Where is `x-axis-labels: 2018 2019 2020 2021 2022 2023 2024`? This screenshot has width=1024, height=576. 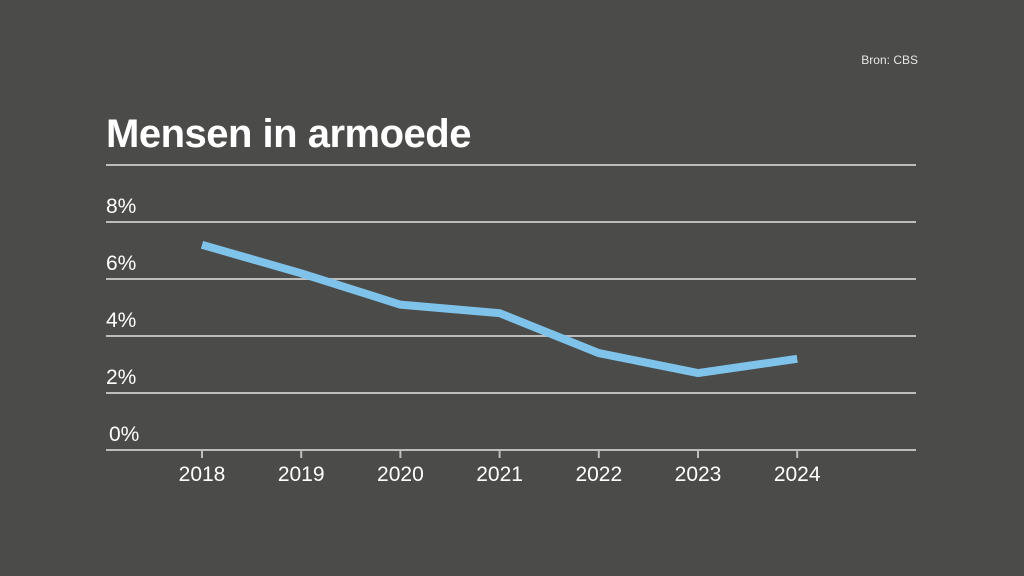 x-axis-labels: 2018 2019 2020 2021 2022 2023 2024 is located at coordinates (500, 474).